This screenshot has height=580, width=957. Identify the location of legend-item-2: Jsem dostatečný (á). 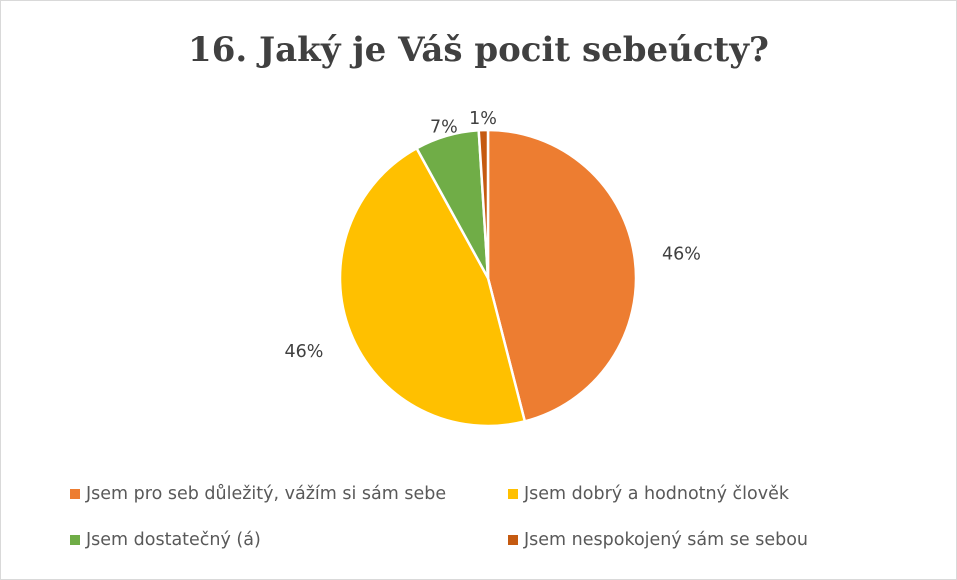
(165, 540).